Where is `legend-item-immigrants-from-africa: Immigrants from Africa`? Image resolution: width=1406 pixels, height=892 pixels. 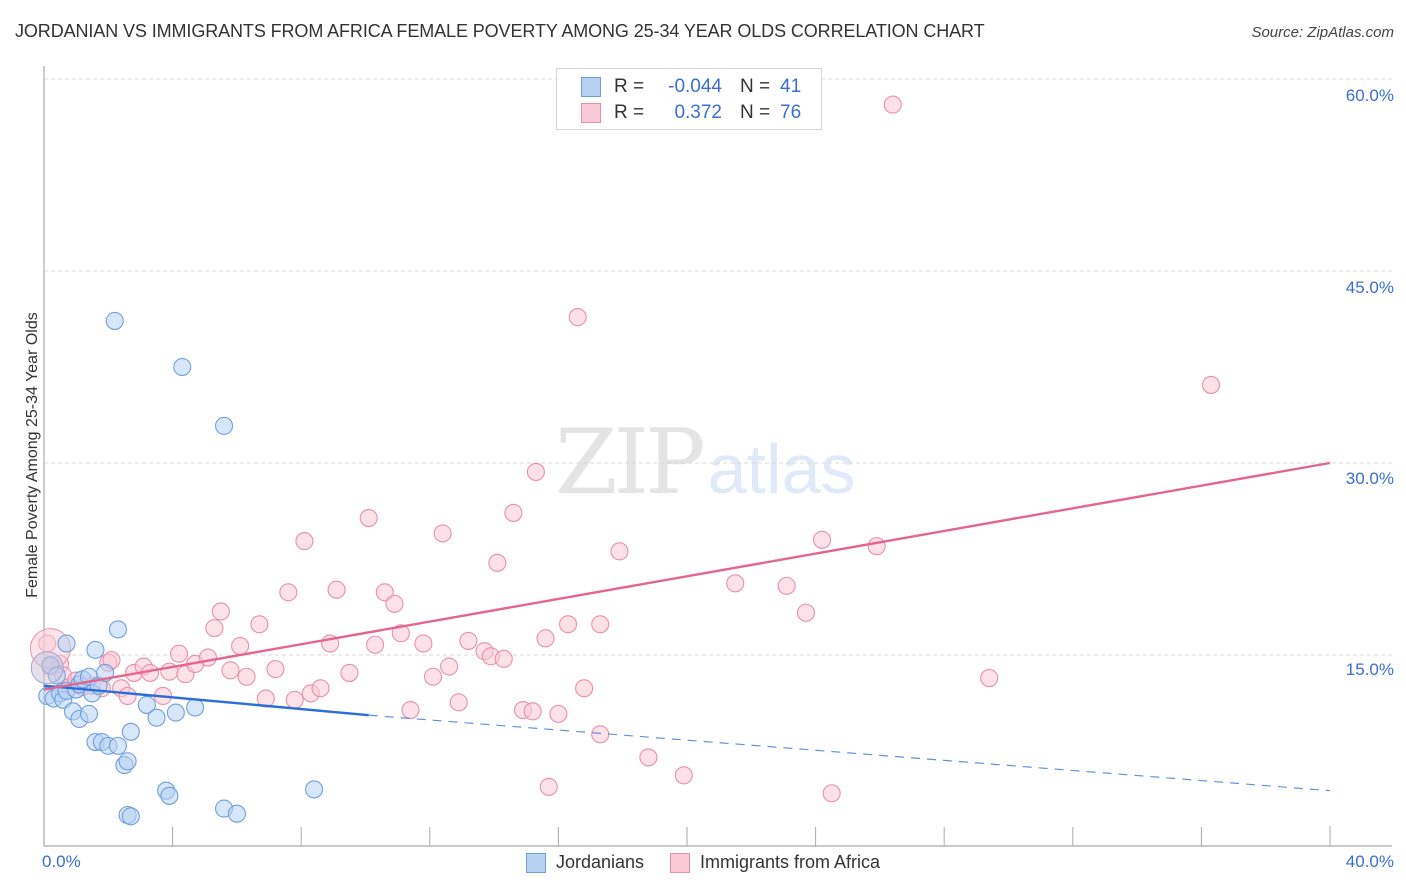
legend-item-immigrants-from-africa: Immigrants from Africa is located at coordinates (775, 862).